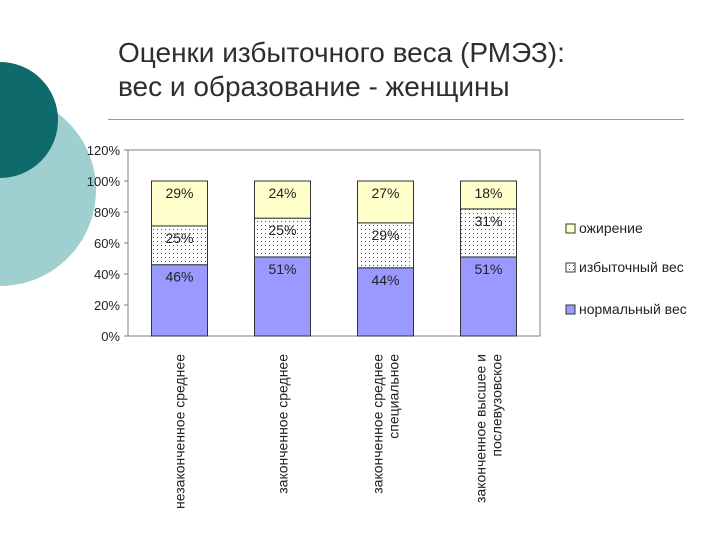 The width and height of the screenshot is (720, 540). Describe the element at coordinates (314, 86) in the screenshot. I see `title-line-2: вес и образование - женщины` at that location.